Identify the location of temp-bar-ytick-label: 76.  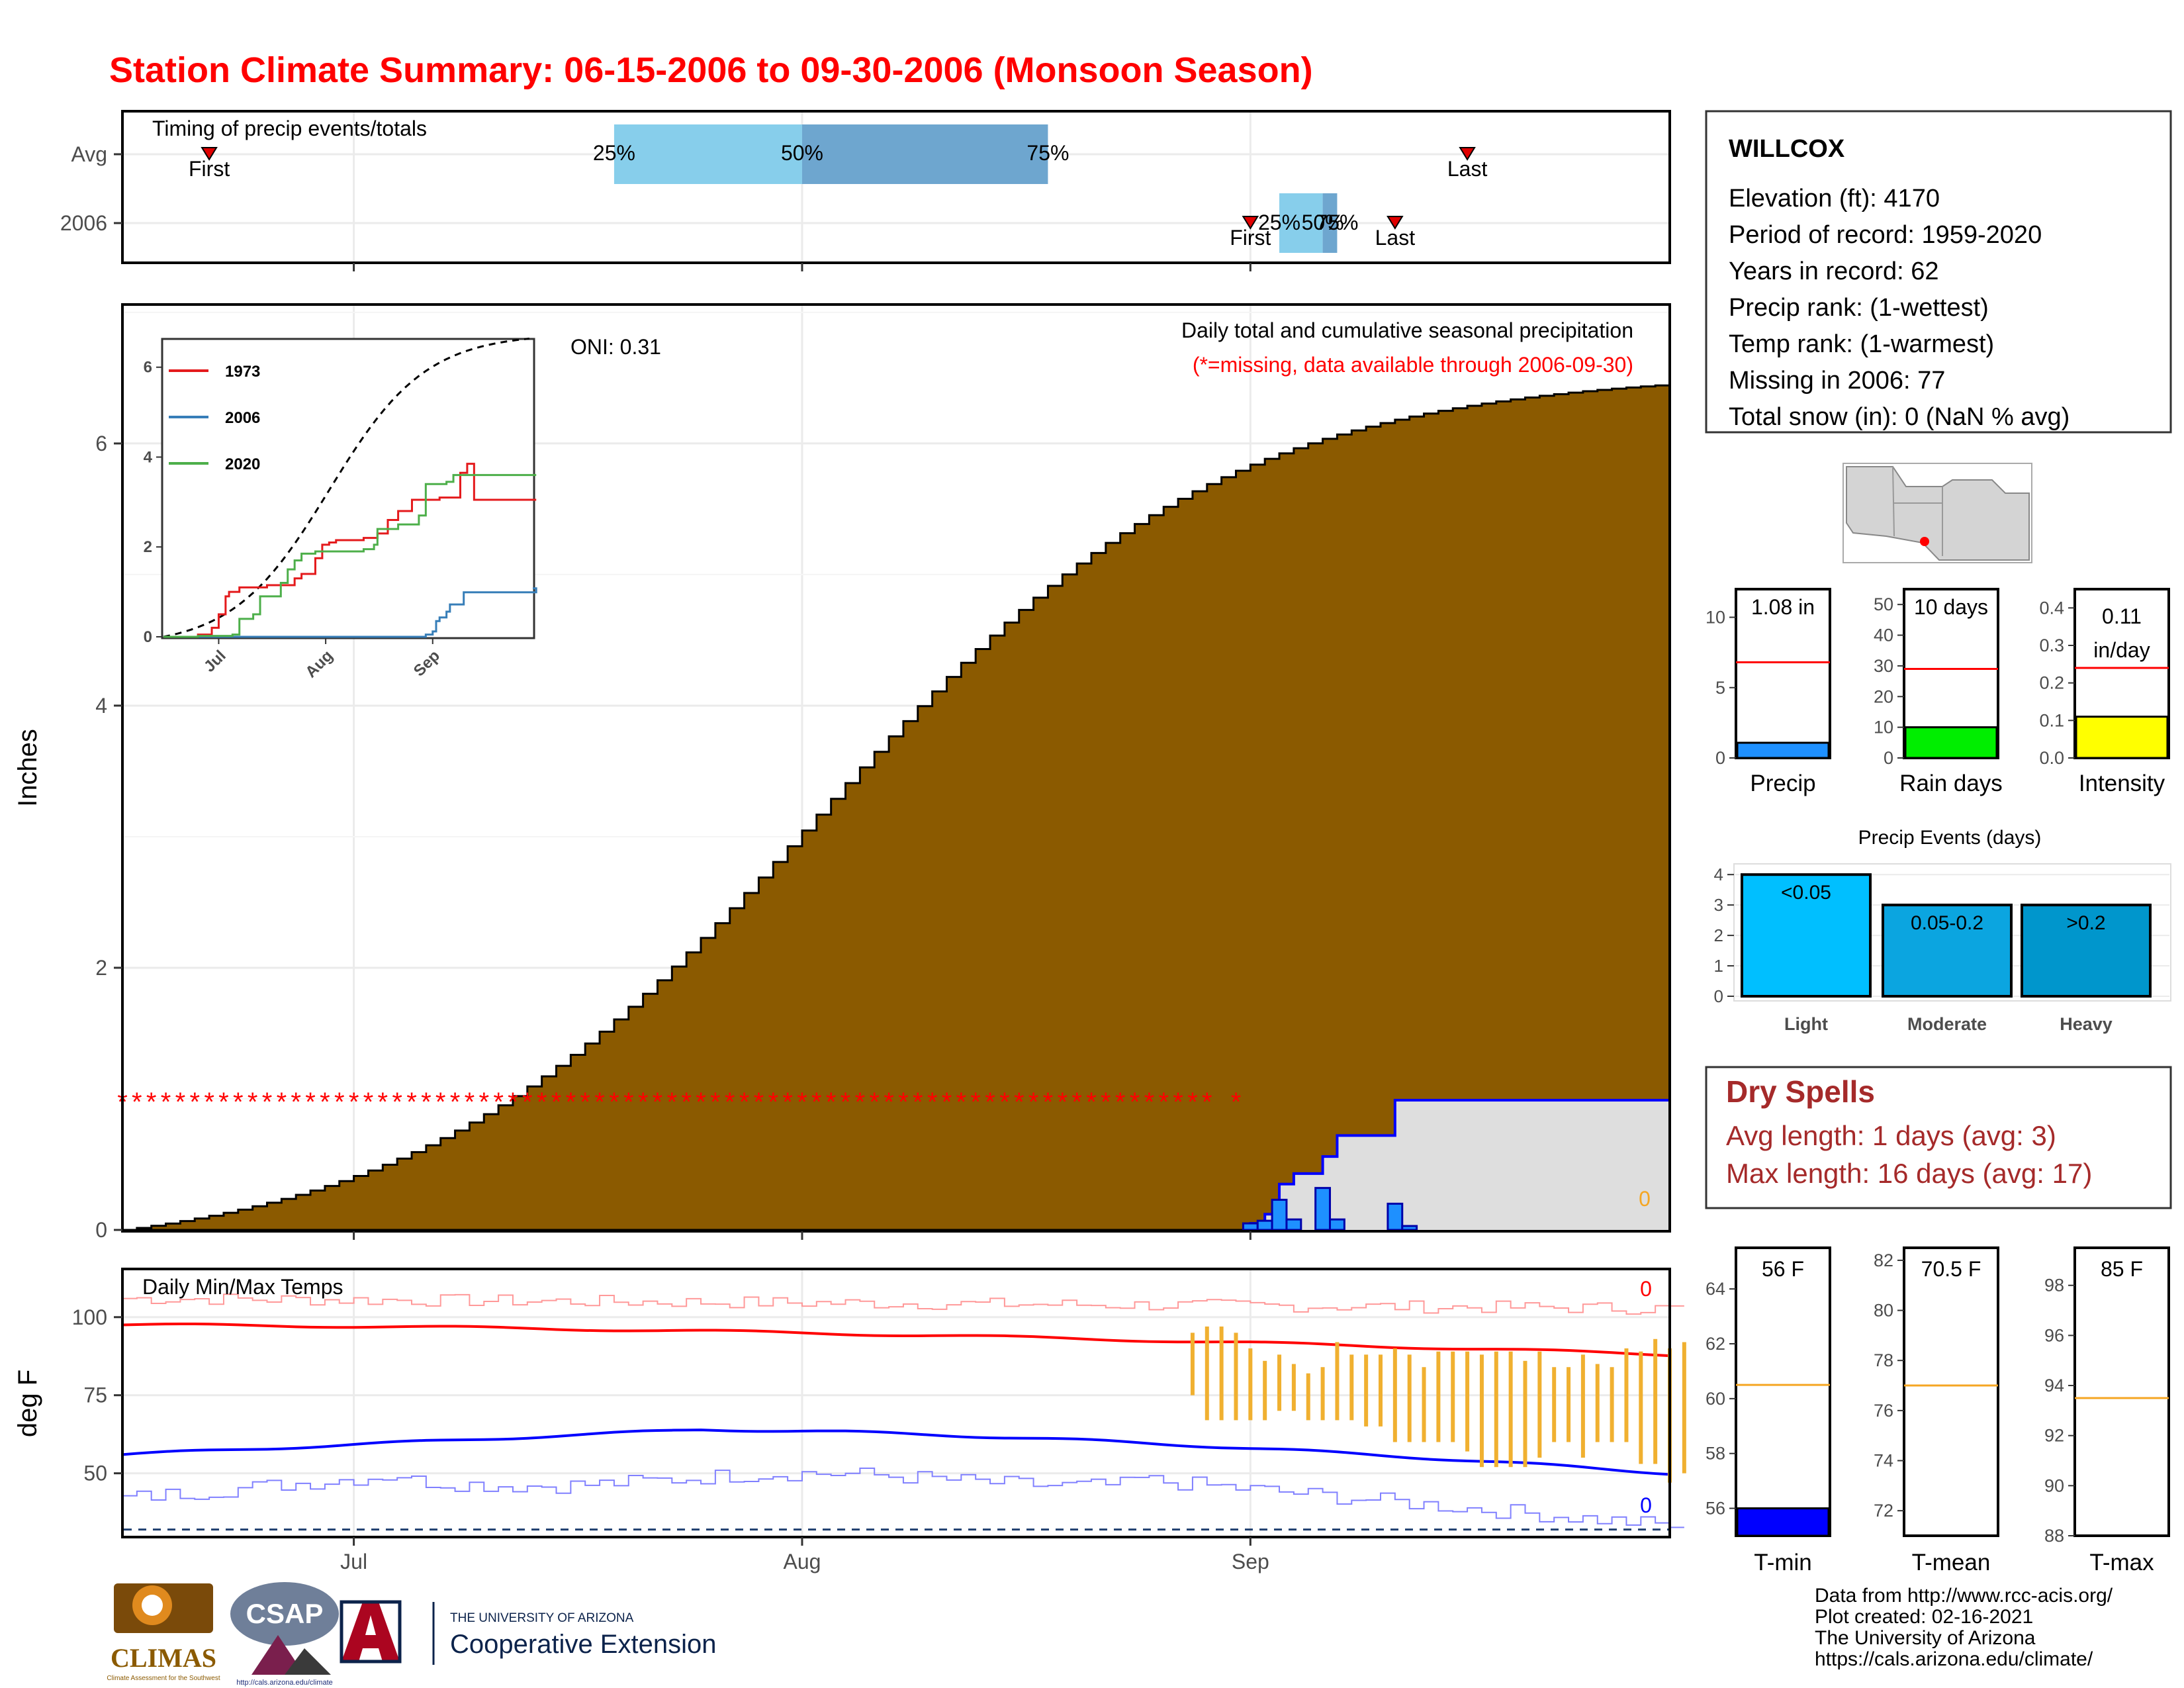
(1883, 1411).